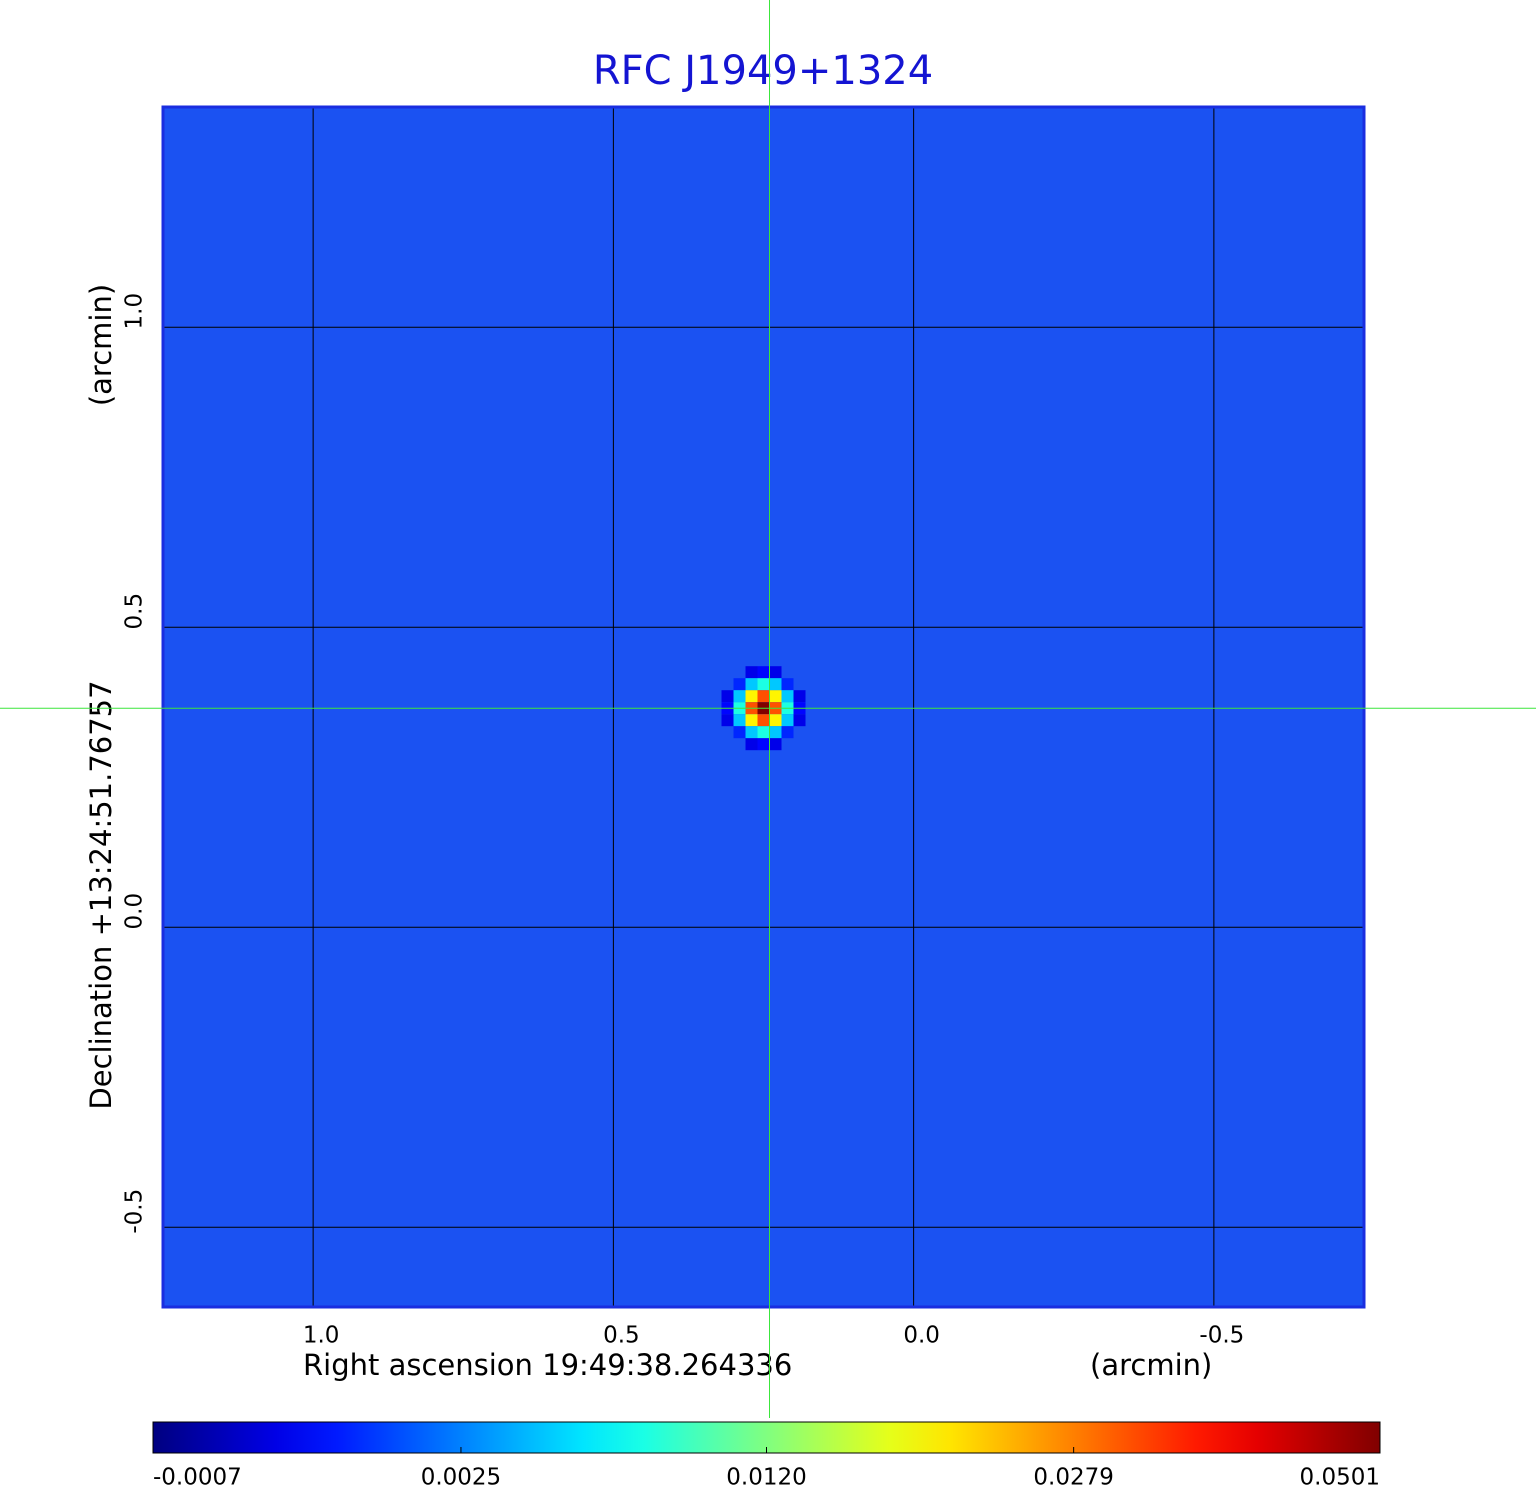 The height and width of the screenshot is (1511, 1536). Describe the element at coordinates (1221, 1336) in the screenshot. I see `x-tick-label: -0.5` at that location.